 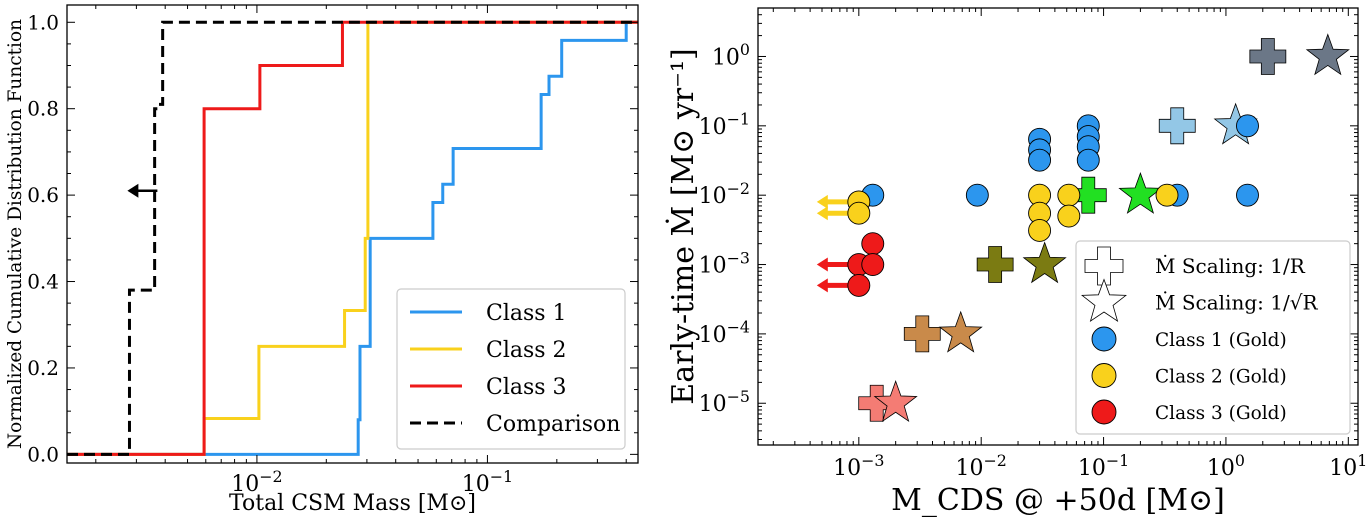 I want to click on legend-label: Class 2, so click(x=526, y=350).